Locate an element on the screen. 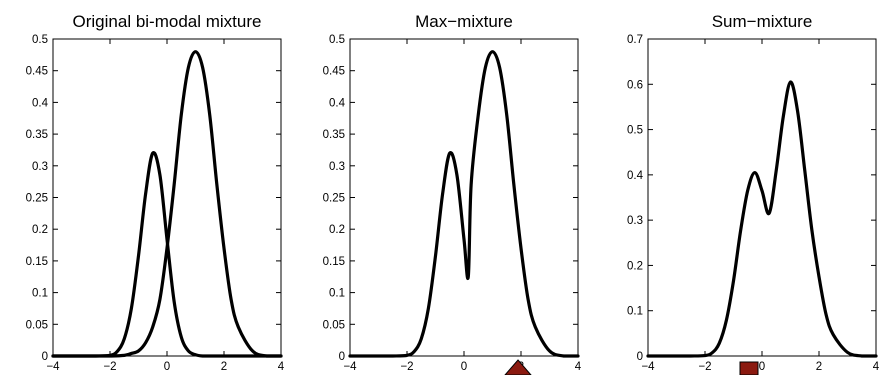  chart-title: Original bi-modal mixture is located at coordinates (167, 21).